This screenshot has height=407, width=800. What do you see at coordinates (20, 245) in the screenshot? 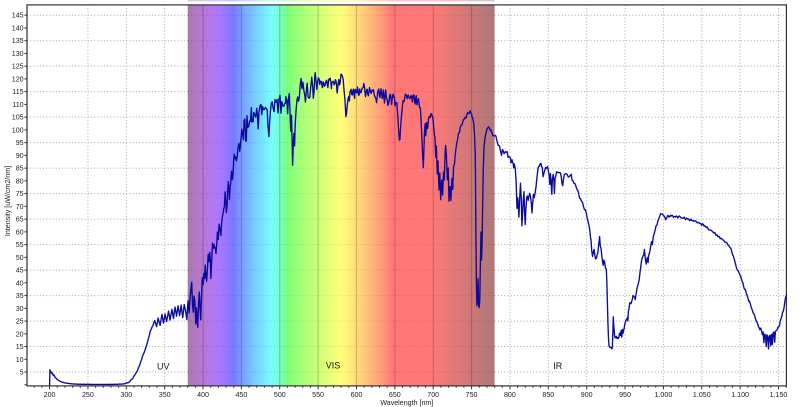
I see `svg-text: 55` at bounding box center [20, 245].